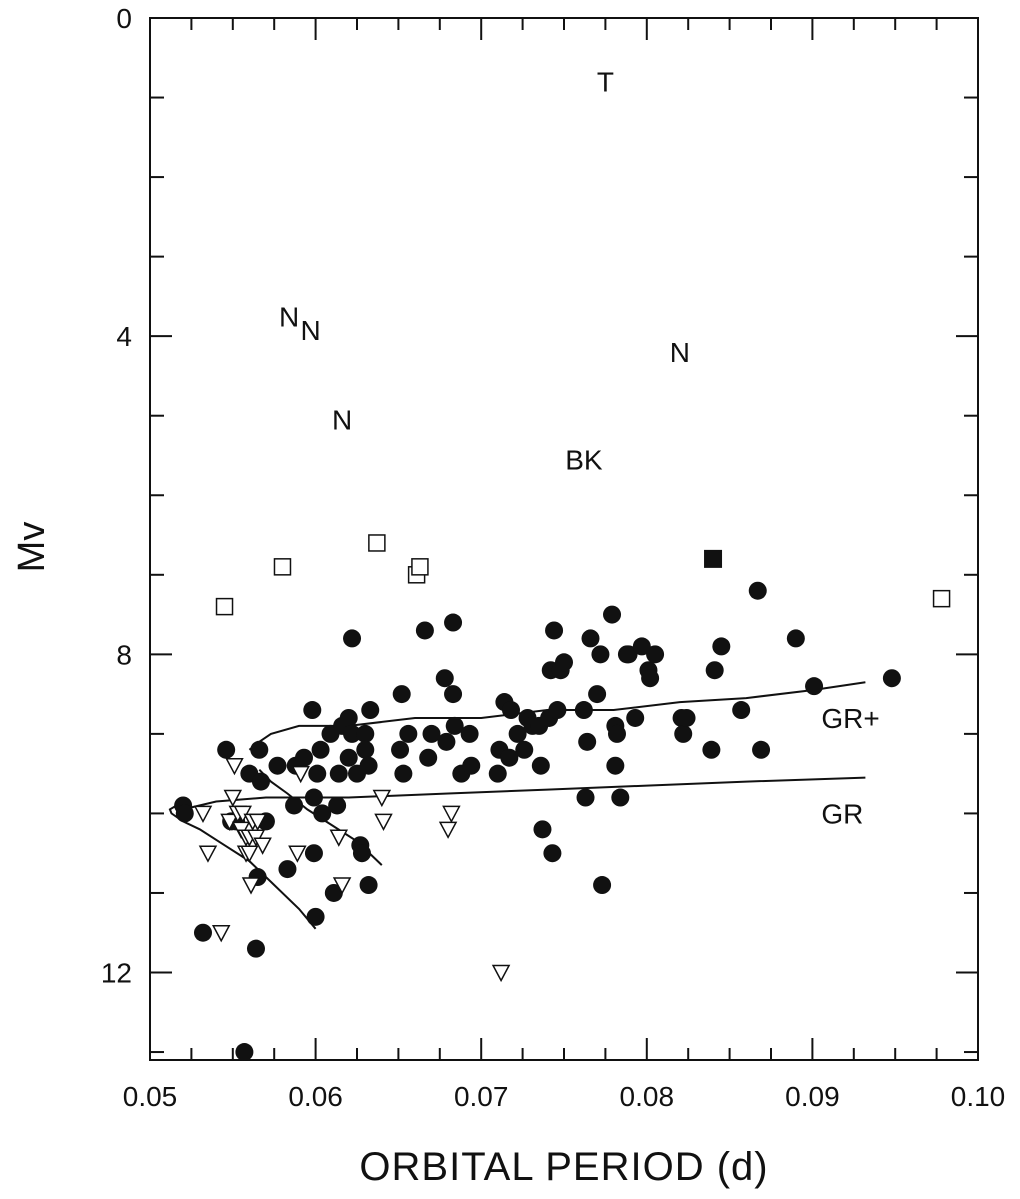  I want to click on x-tick-label: 0.06, so click(315, 1096).